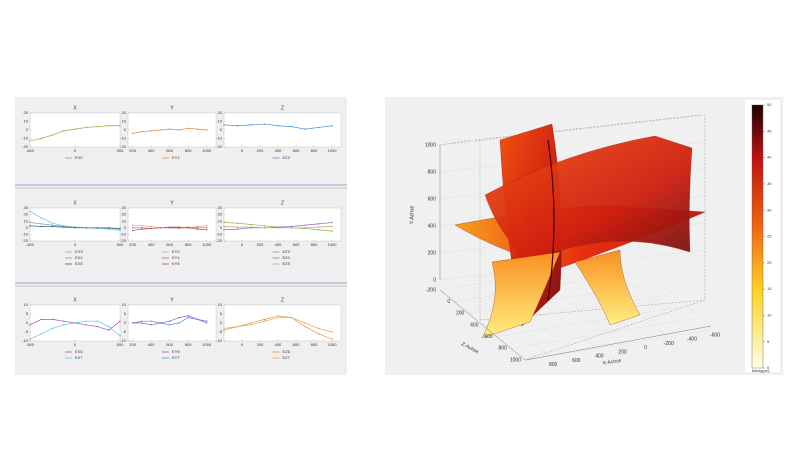  Describe the element at coordinates (769, 104) in the screenshot. I see `colorbar-tick-label: 50` at that location.